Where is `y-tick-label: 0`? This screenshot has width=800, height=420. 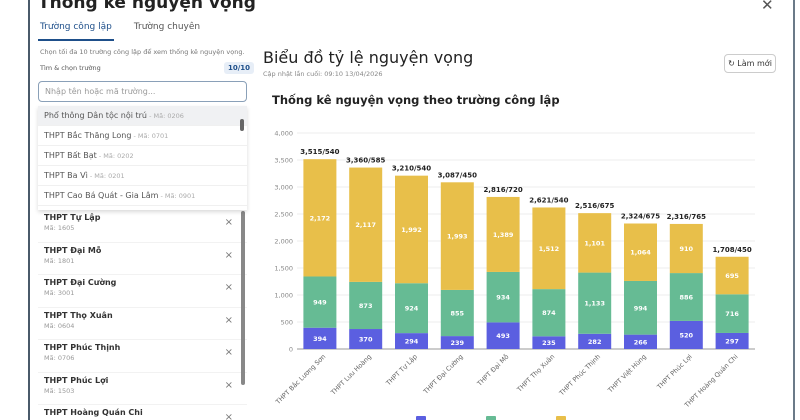 y-tick-label: 0 is located at coordinates (291, 350).